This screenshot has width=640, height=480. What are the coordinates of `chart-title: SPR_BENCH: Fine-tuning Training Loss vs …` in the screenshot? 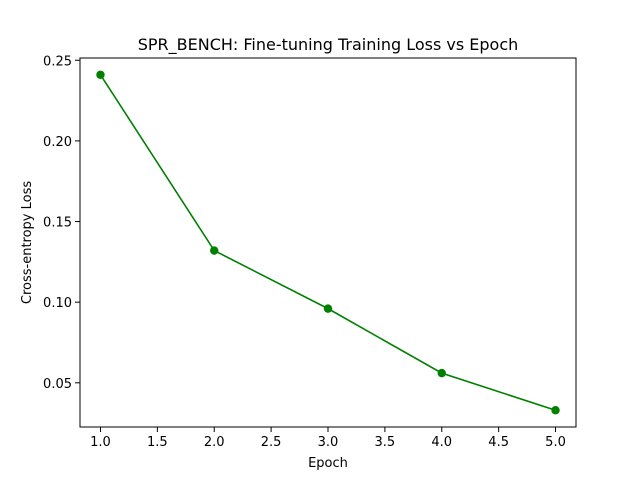 It's located at (328, 45).